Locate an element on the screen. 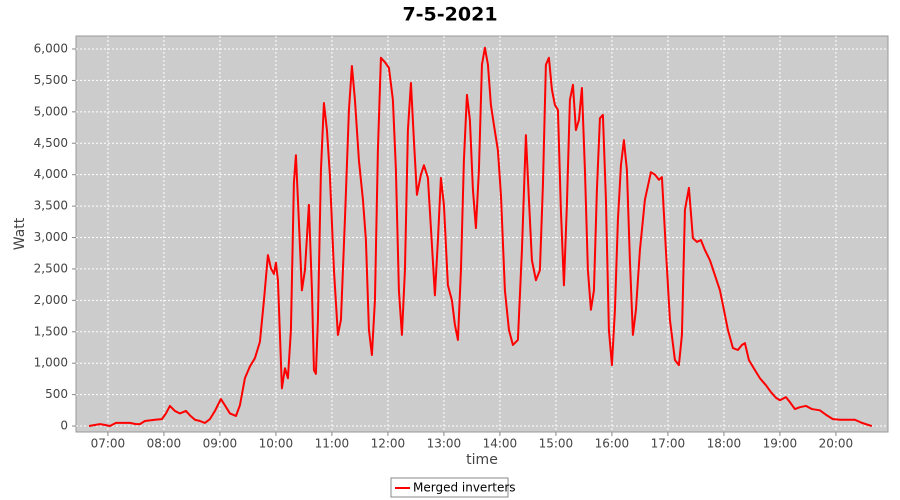  y-tick-label: 2,000 is located at coordinates (51, 300).